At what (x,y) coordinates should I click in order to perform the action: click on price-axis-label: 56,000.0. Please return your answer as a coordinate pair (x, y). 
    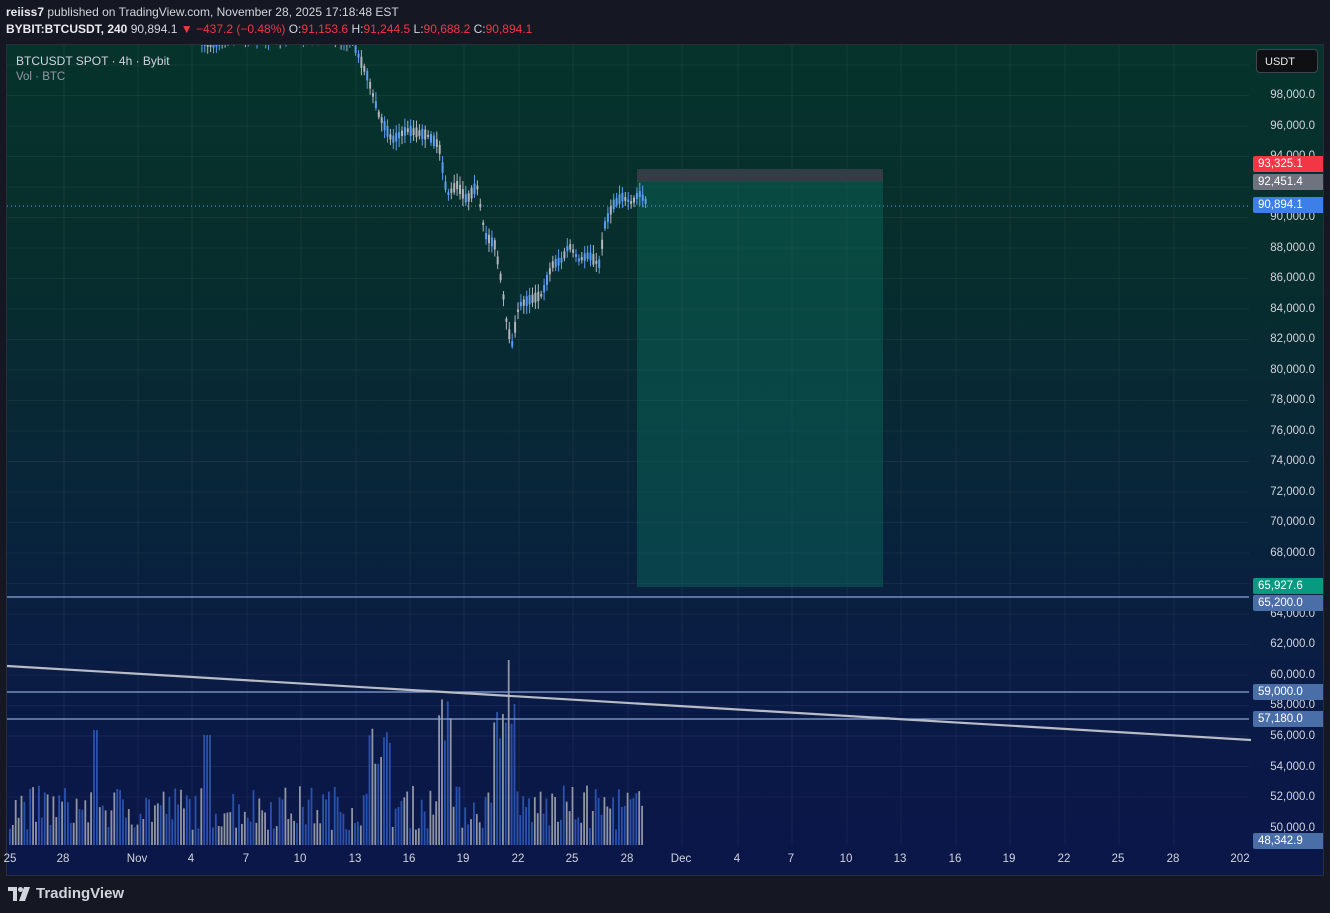
    Looking at the image, I should click on (1292, 736).